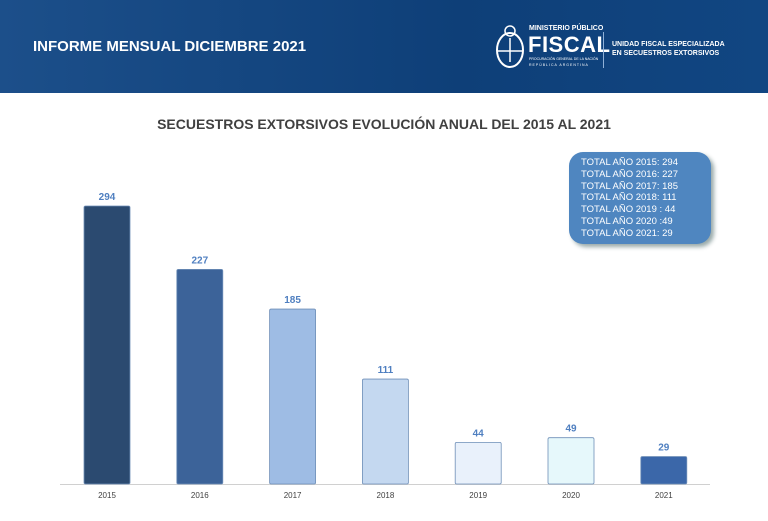 This screenshot has height=521, width=768. What do you see at coordinates (107, 495) in the screenshot?
I see `x-tick-label: 2015` at bounding box center [107, 495].